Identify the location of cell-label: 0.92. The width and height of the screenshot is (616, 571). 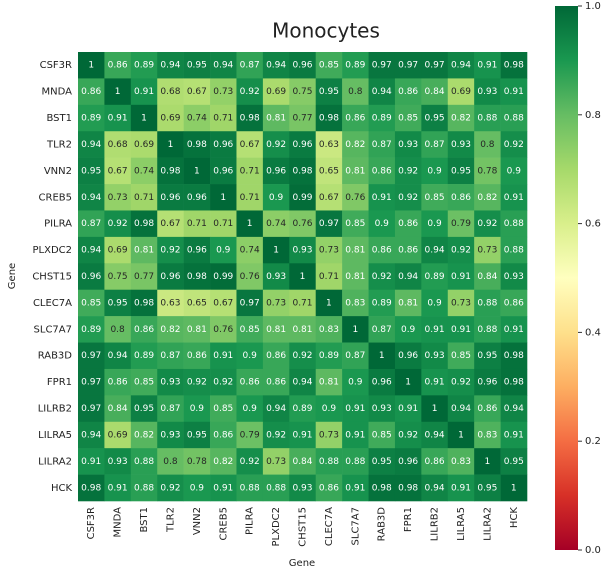
(170, 488).